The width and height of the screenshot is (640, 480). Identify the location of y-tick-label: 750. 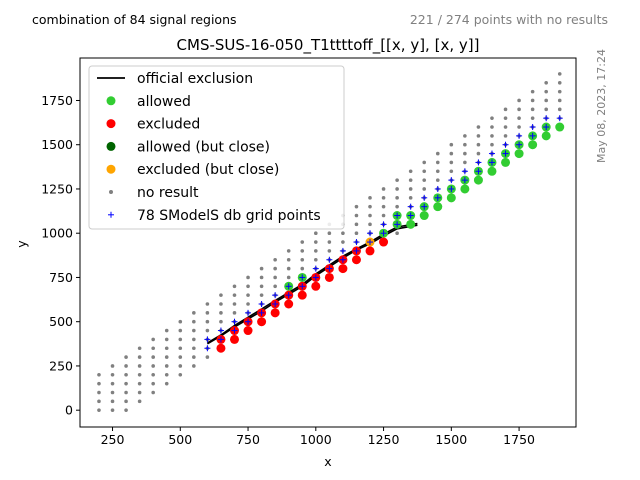
(61, 277).